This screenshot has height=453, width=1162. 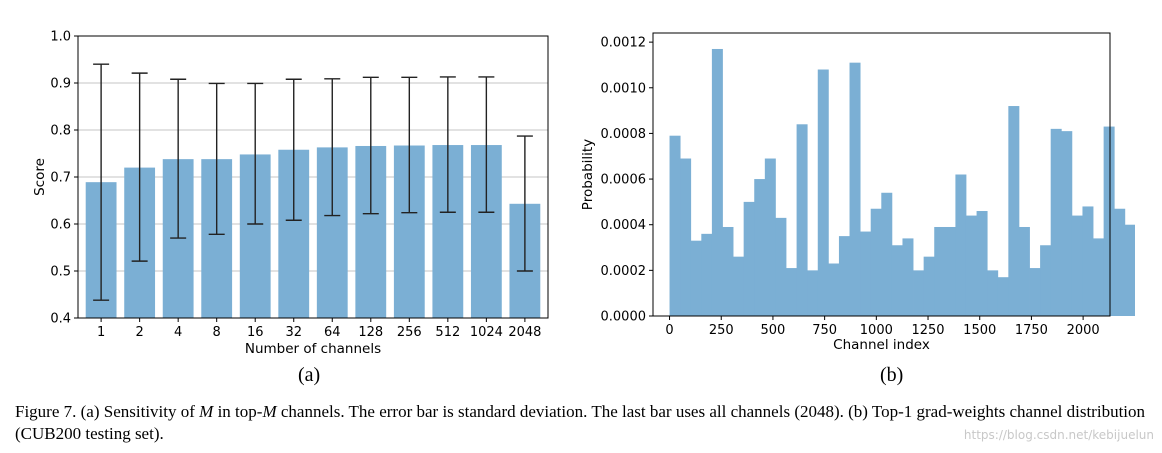 What do you see at coordinates (60, 84) in the screenshot?
I see `y-tick-label: 0.9` at bounding box center [60, 84].